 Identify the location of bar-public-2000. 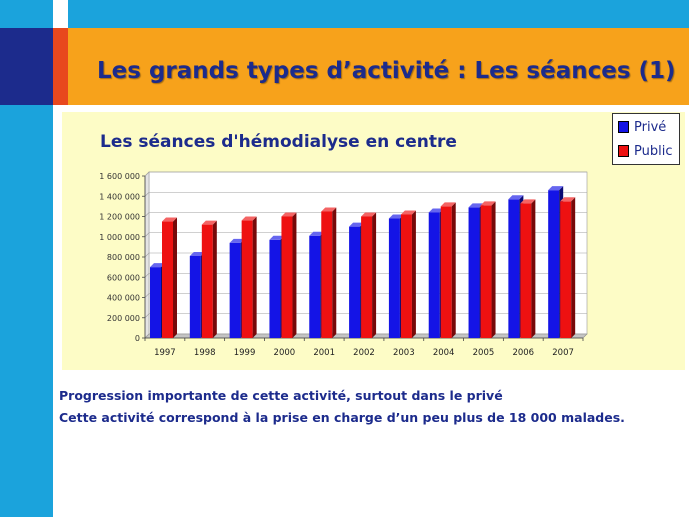
(289, 275).